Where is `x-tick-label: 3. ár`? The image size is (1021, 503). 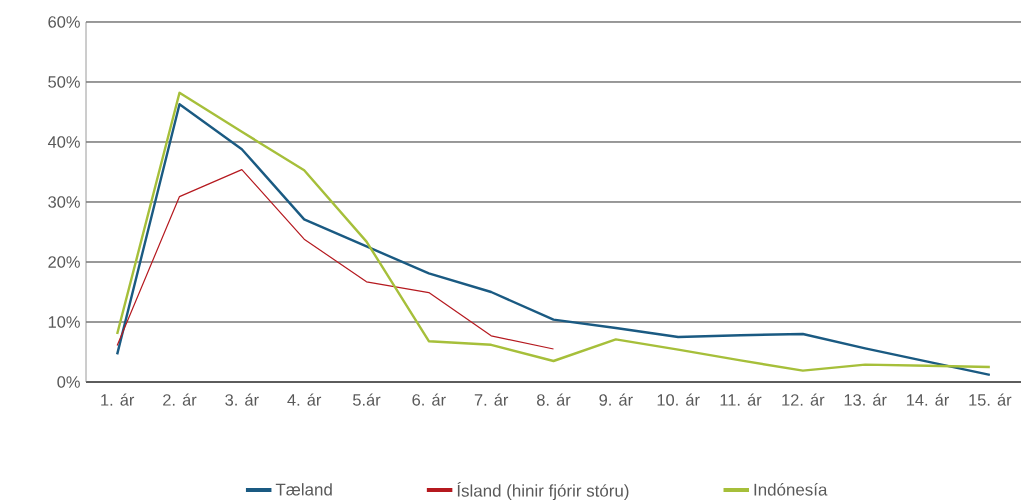 x-tick-label: 3. ár is located at coordinates (242, 399).